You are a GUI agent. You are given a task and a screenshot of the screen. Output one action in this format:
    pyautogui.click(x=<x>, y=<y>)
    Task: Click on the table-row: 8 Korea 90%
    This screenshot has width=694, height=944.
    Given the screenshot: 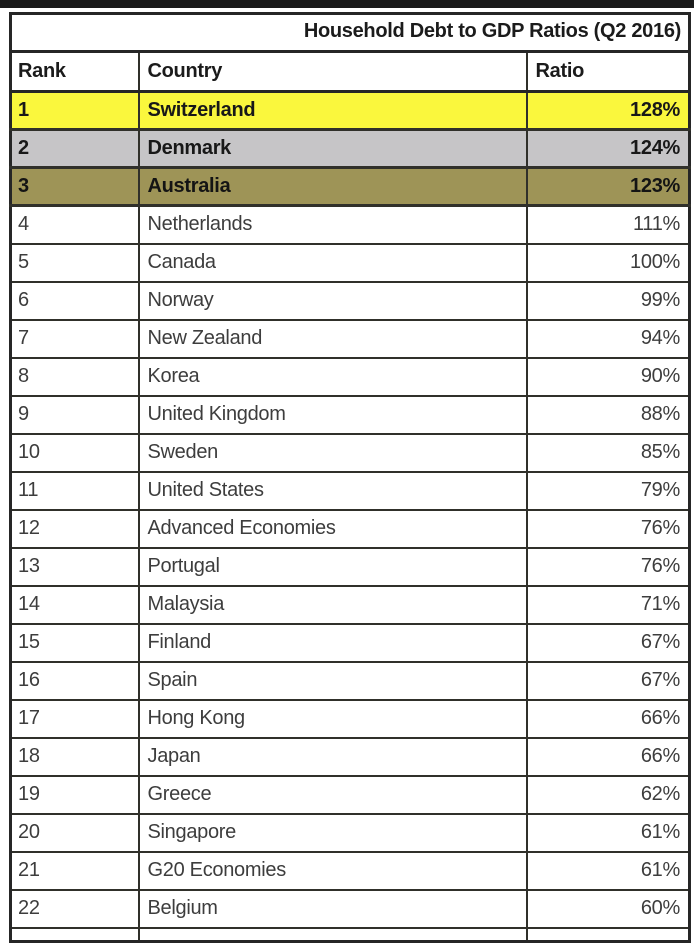 What is the action you would take?
    pyautogui.click(x=350, y=377)
    